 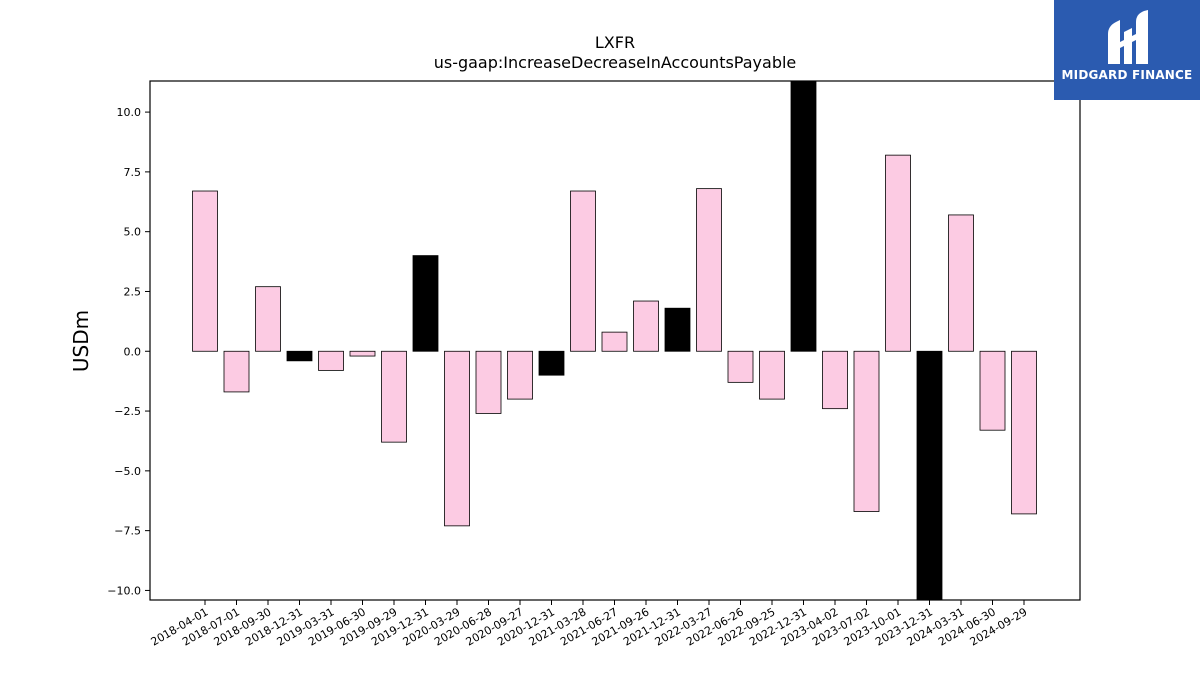 What do you see at coordinates (127, 531) in the screenshot?
I see `y-tick-label: −7.5` at bounding box center [127, 531].